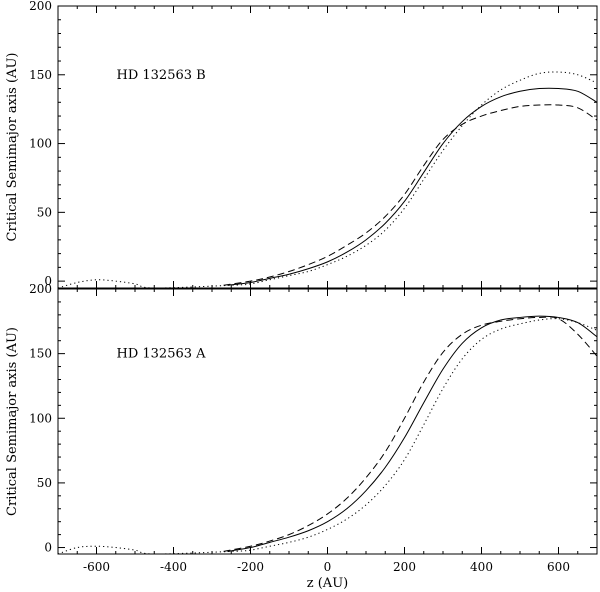 The image size is (600, 592). I want to click on x-tick-label: 200, so click(404, 567).